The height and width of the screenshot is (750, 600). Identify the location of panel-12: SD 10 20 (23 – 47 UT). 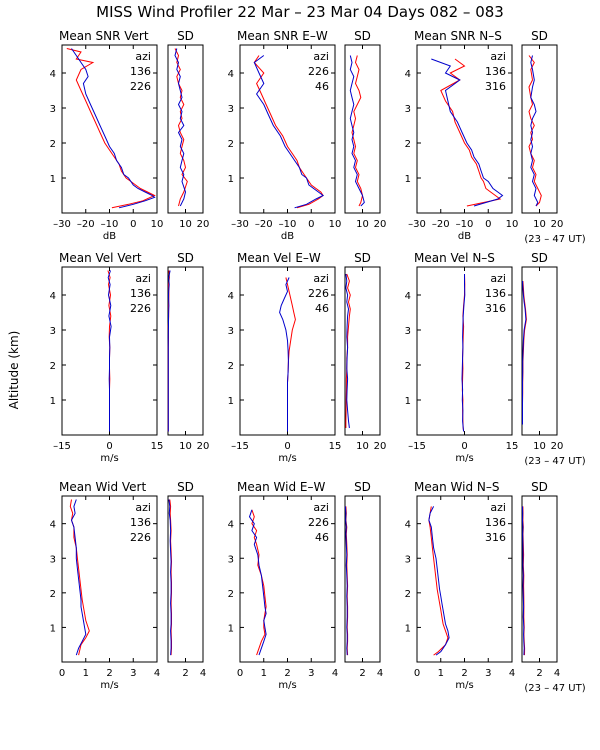
(553, 359).